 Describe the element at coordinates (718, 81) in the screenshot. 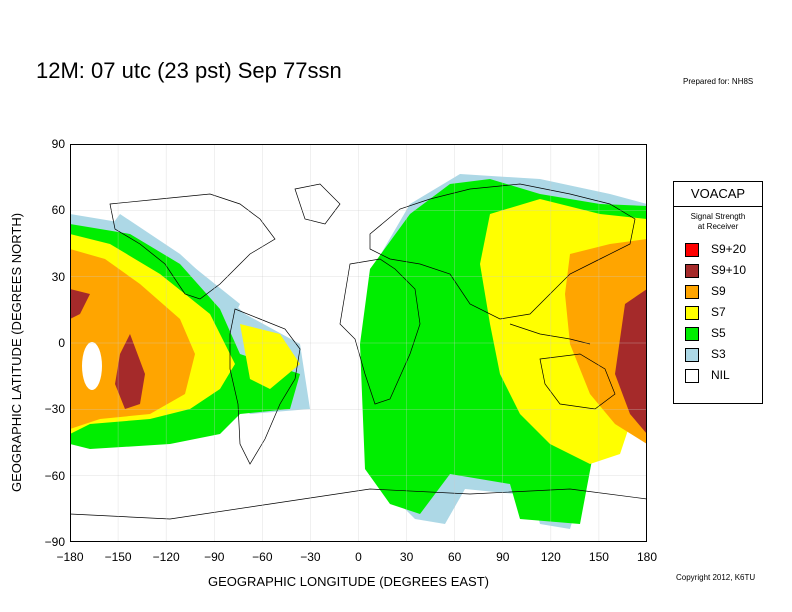

I see `prepared-for-label: Prepared for: NH8S` at that location.